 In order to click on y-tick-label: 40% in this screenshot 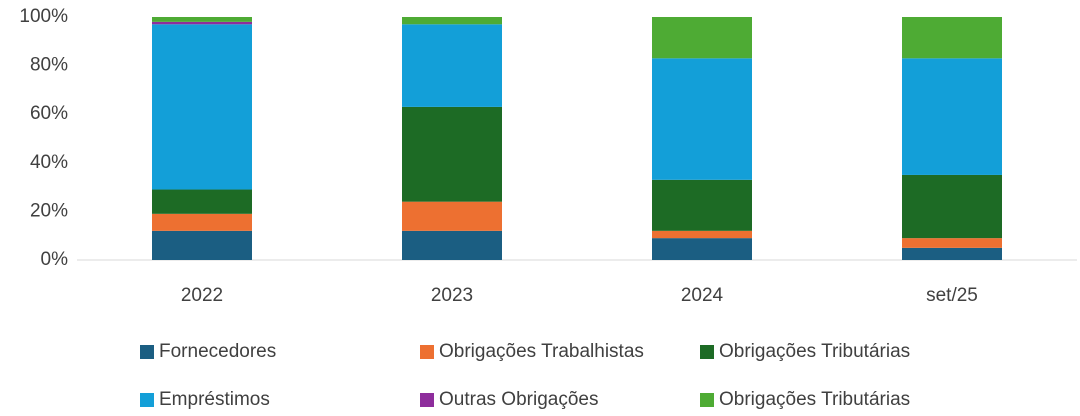, I will do `click(49, 162)`.